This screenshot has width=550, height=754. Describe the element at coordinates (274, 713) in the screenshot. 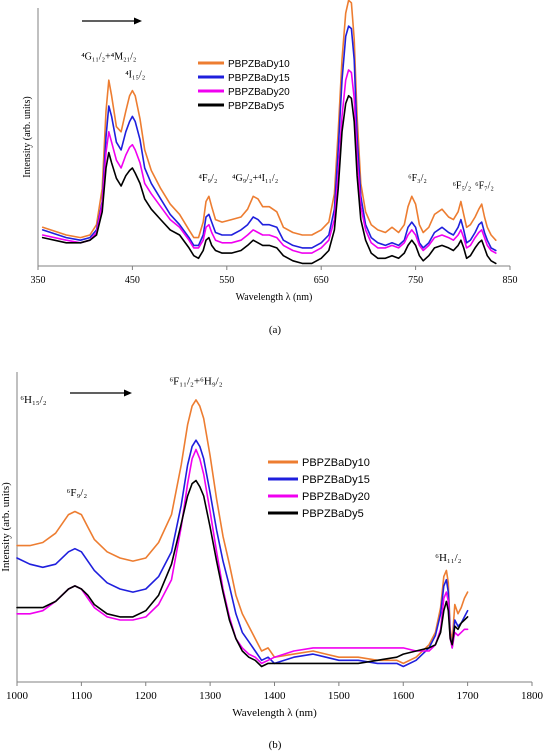

I see `chart-b-x-axis-label: Wavelength λ (nm)` at that location.